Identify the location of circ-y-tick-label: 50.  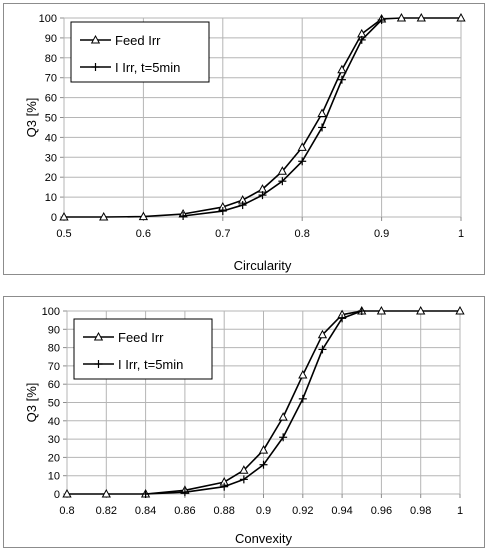
(51, 119).